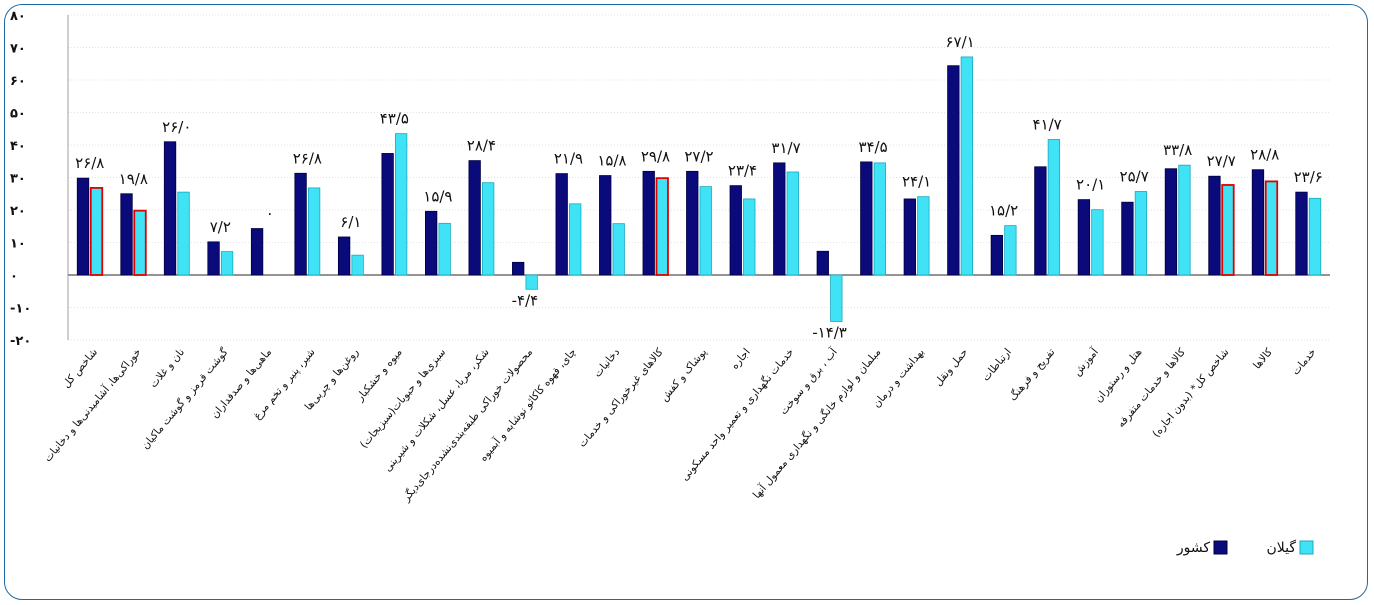 The width and height of the screenshot is (1374, 605). Describe the element at coordinates (18, 146) in the screenshot. I see `y-tick-label: ۴۰` at that location.